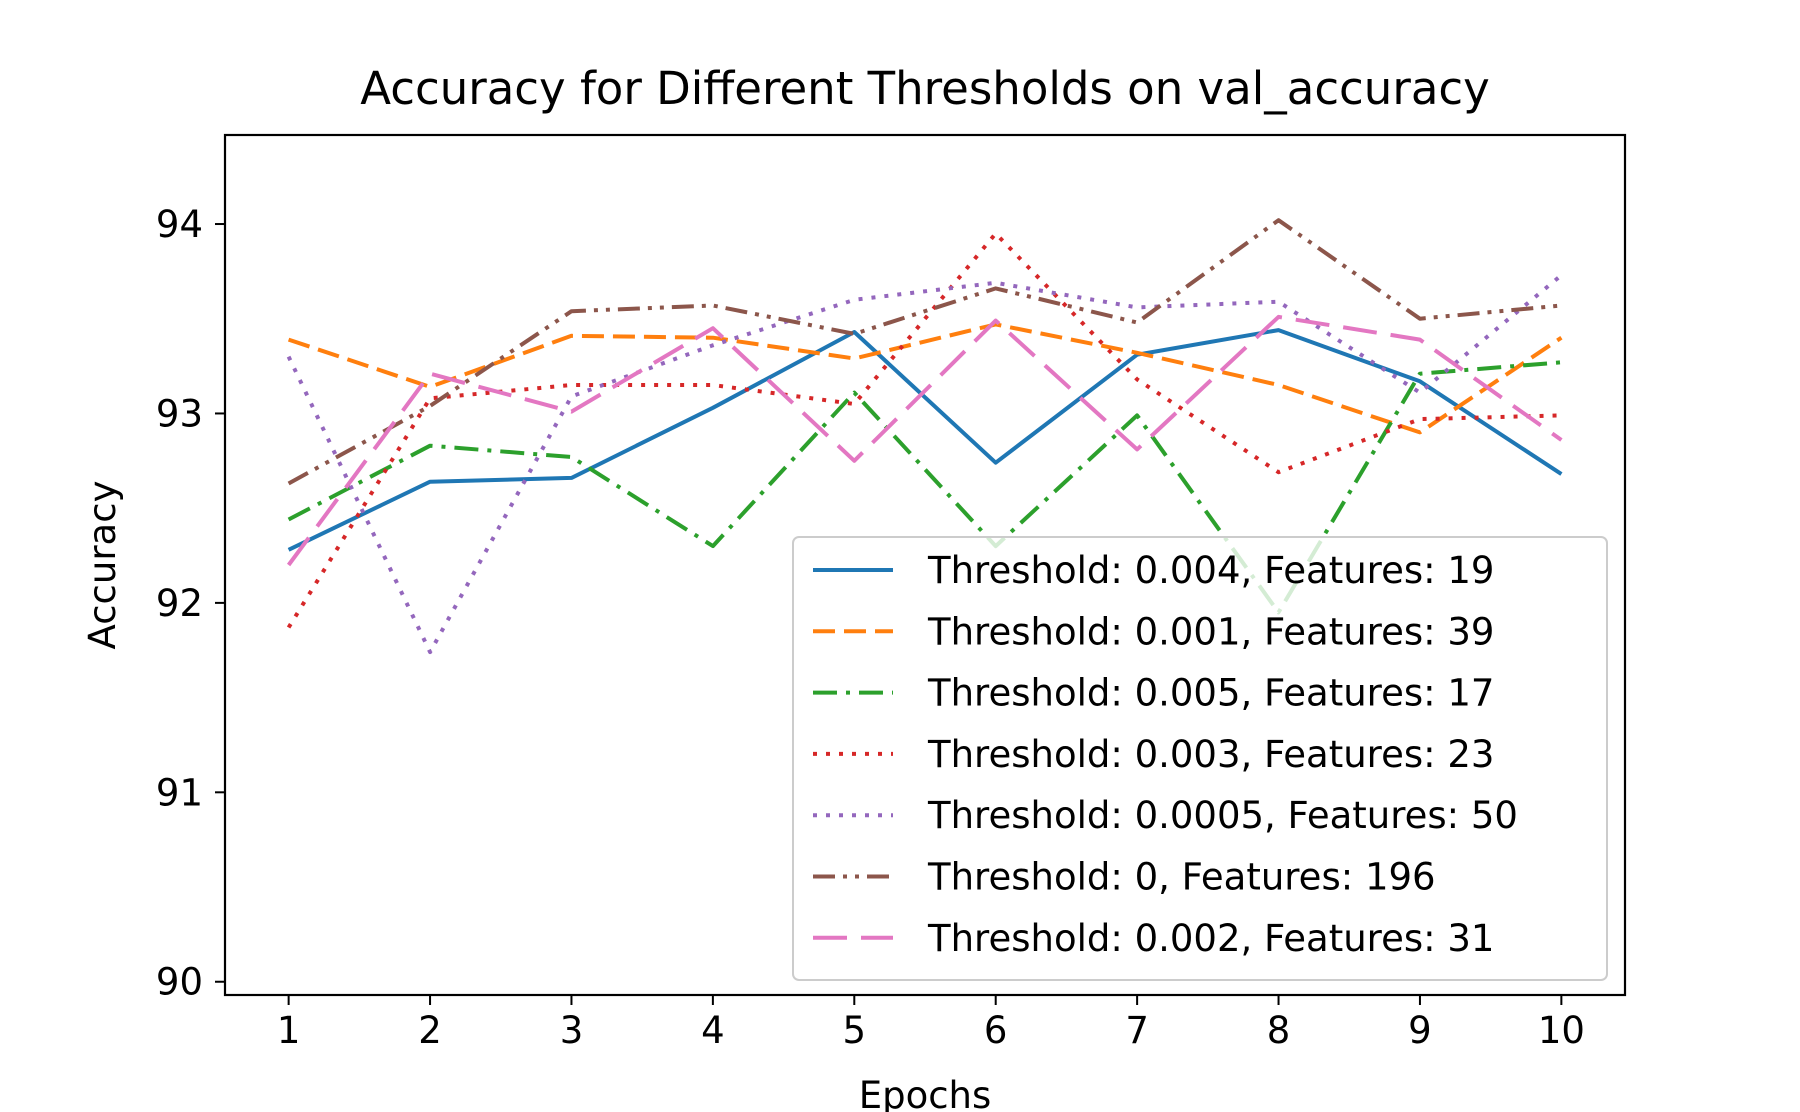  What do you see at coordinates (1210, 631) in the screenshot?
I see `legend-label-threshold-0-001-features-39: Threshold: 0.001, Features: 39` at bounding box center [1210, 631].